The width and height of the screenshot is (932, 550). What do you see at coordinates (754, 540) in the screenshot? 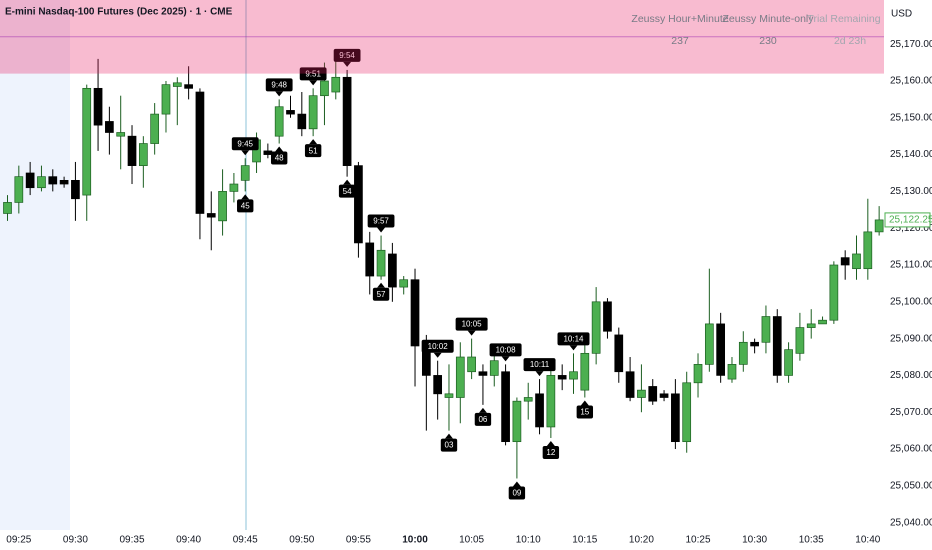
I see `x-tick-label: 10:30` at bounding box center [754, 540].